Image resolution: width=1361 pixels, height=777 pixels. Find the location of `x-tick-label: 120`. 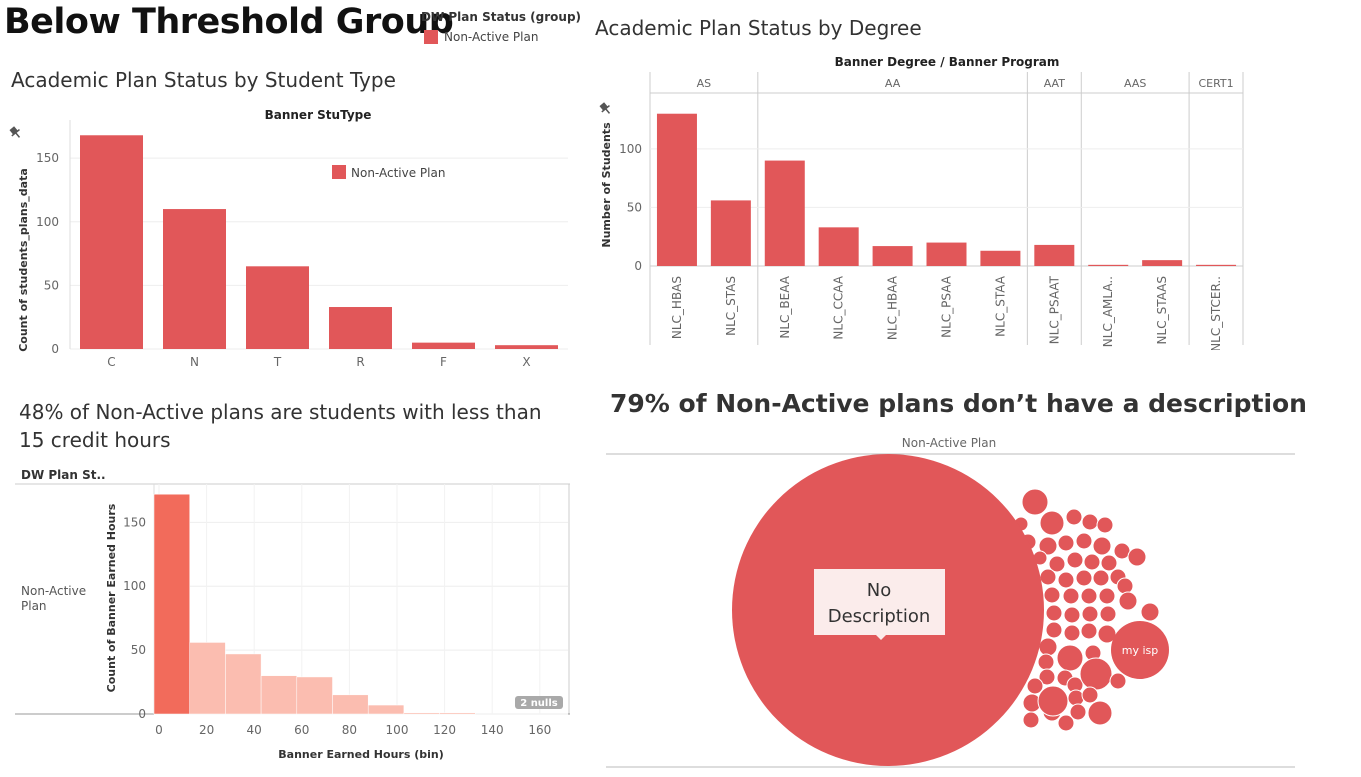

x-tick-label: 120 is located at coordinates (444, 730).